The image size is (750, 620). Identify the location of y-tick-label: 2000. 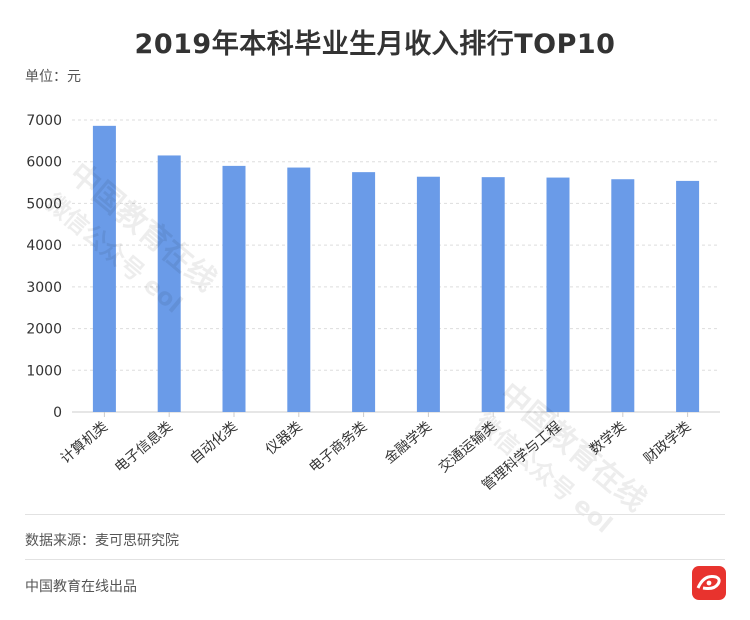
(44, 330).